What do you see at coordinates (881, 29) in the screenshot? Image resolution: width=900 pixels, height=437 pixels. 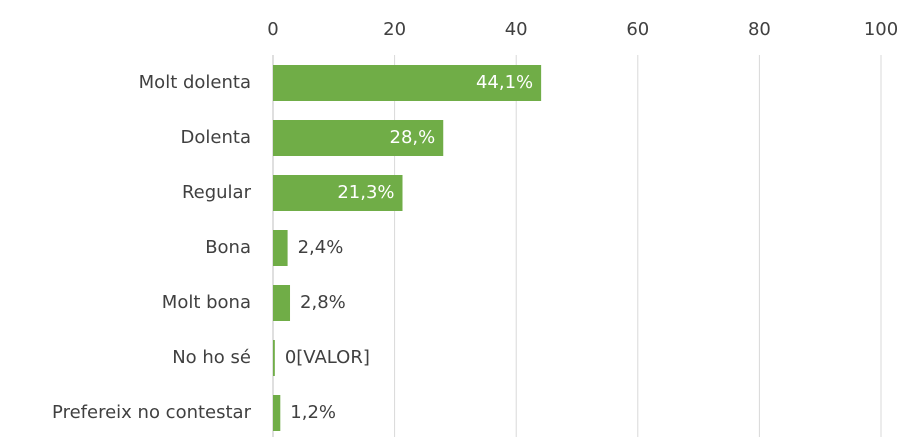 I see `x-tick-label: 100` at bounding box center [881, 29].